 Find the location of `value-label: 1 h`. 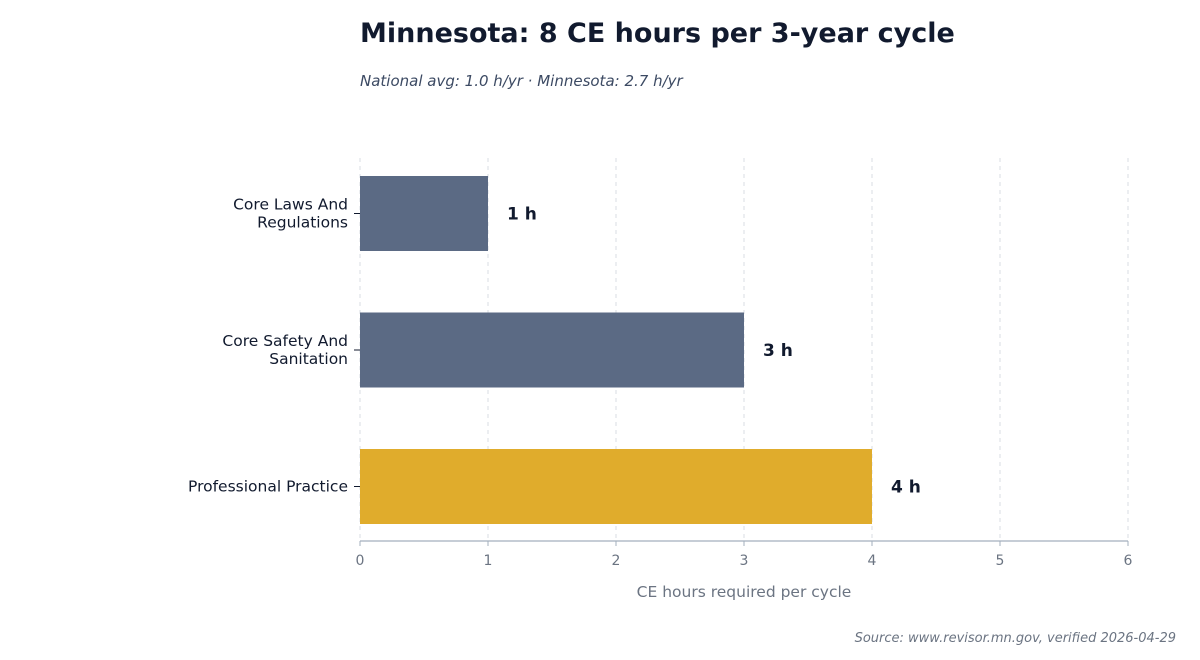

value-label: 1 h is located at coordinates (522, 215).